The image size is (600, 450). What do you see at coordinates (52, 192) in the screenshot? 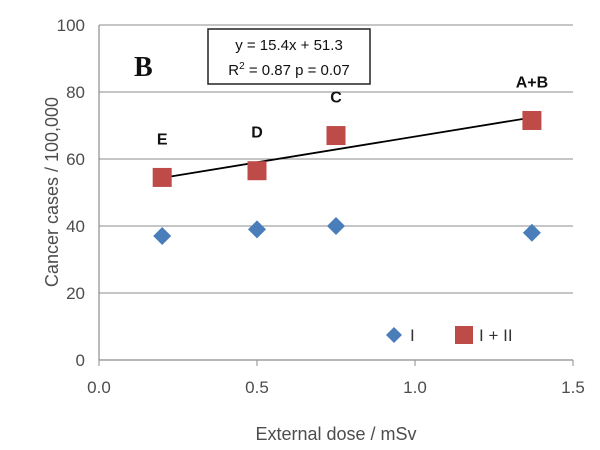
I see `y-axis-title: Cancer cases / 100,000` at bounding box center [52, 192].